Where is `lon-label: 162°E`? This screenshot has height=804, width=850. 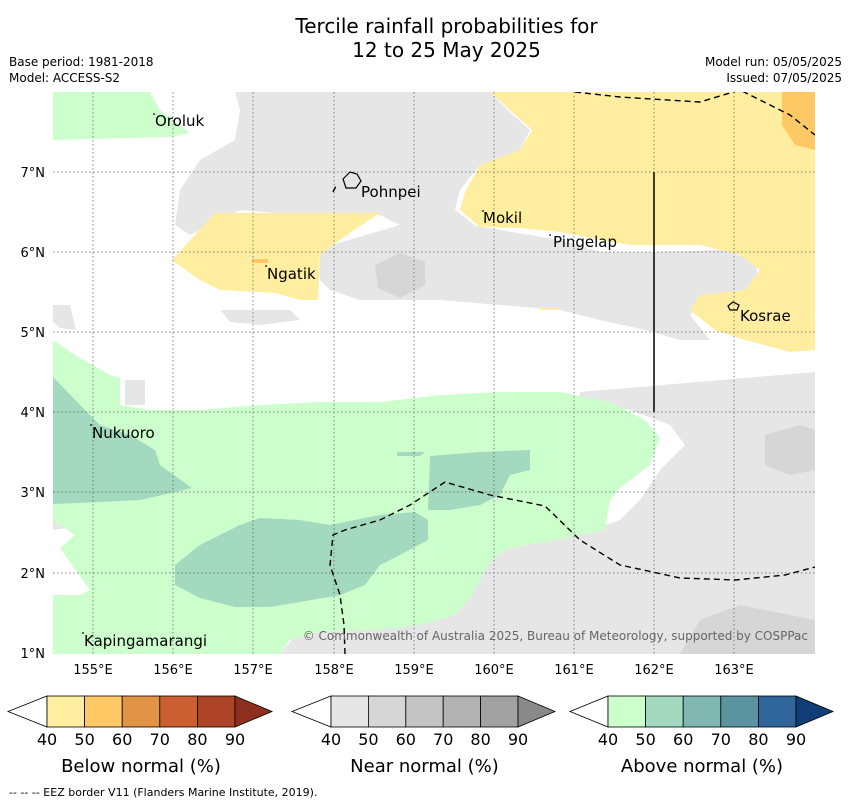
lon-label: 162°E is located at coordinates (654, 670).